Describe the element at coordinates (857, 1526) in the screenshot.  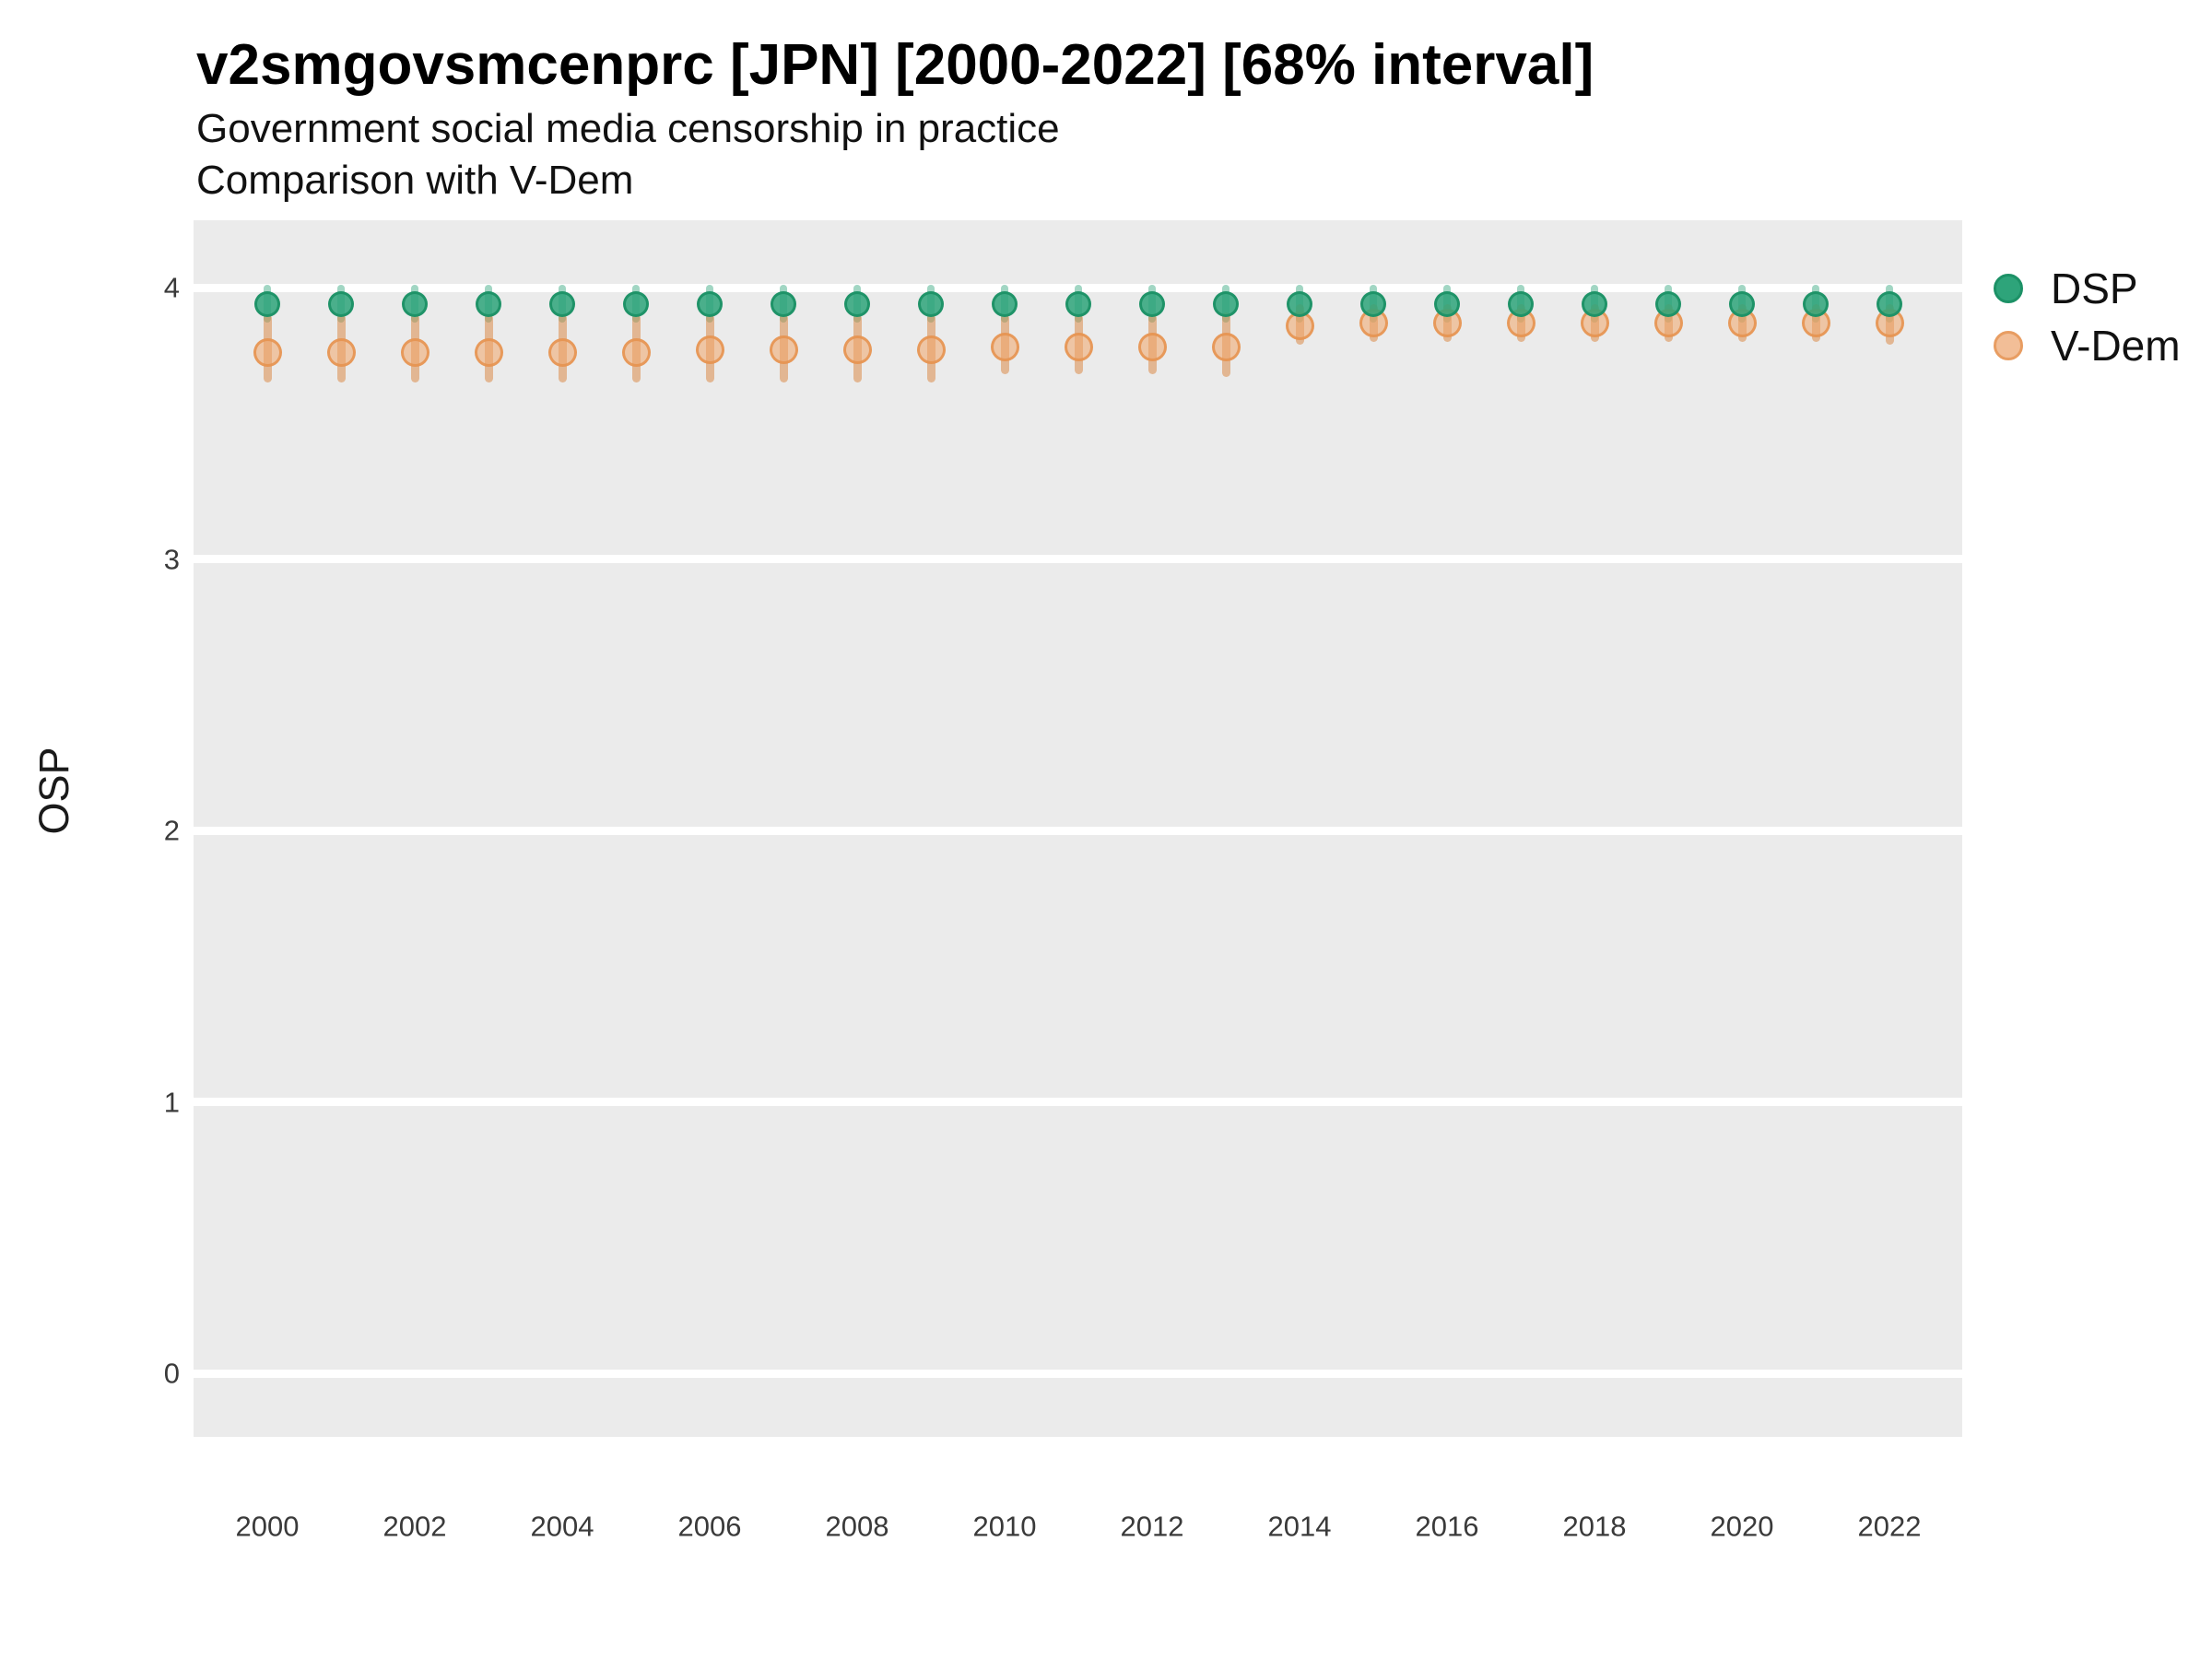
I see `x-tick-label-2008: 2008` at that location.